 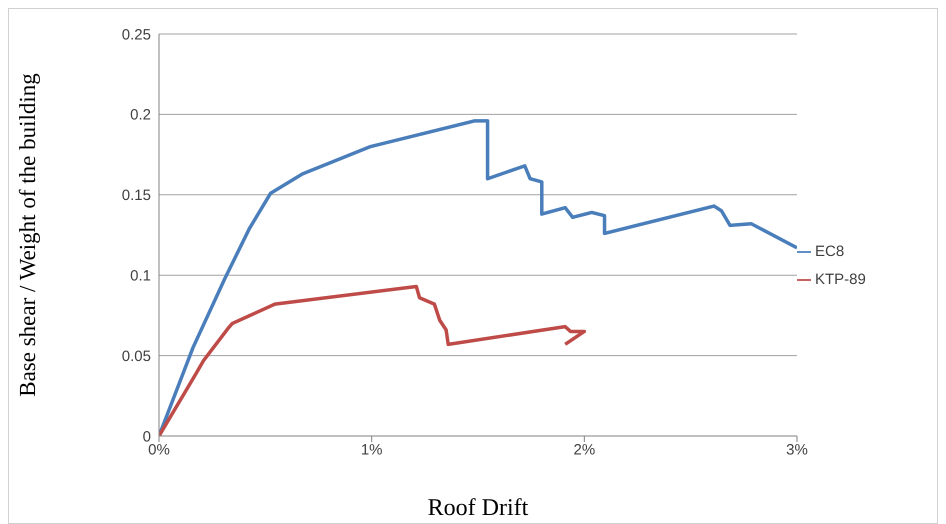 I want to click on y-tick-label: 0.1, so click(x=140, y=276).